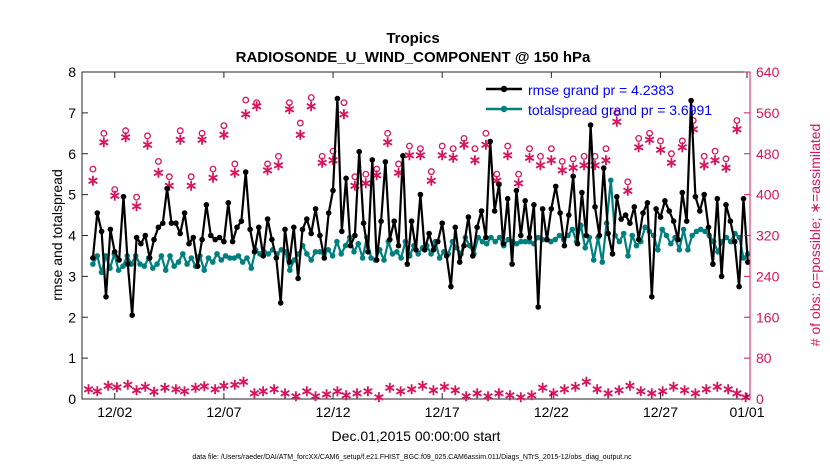  What do you see at coordinates (660, 412) in the screenshot?
I see `x-tick-label: 12/27` at bounding box center [660, 412].